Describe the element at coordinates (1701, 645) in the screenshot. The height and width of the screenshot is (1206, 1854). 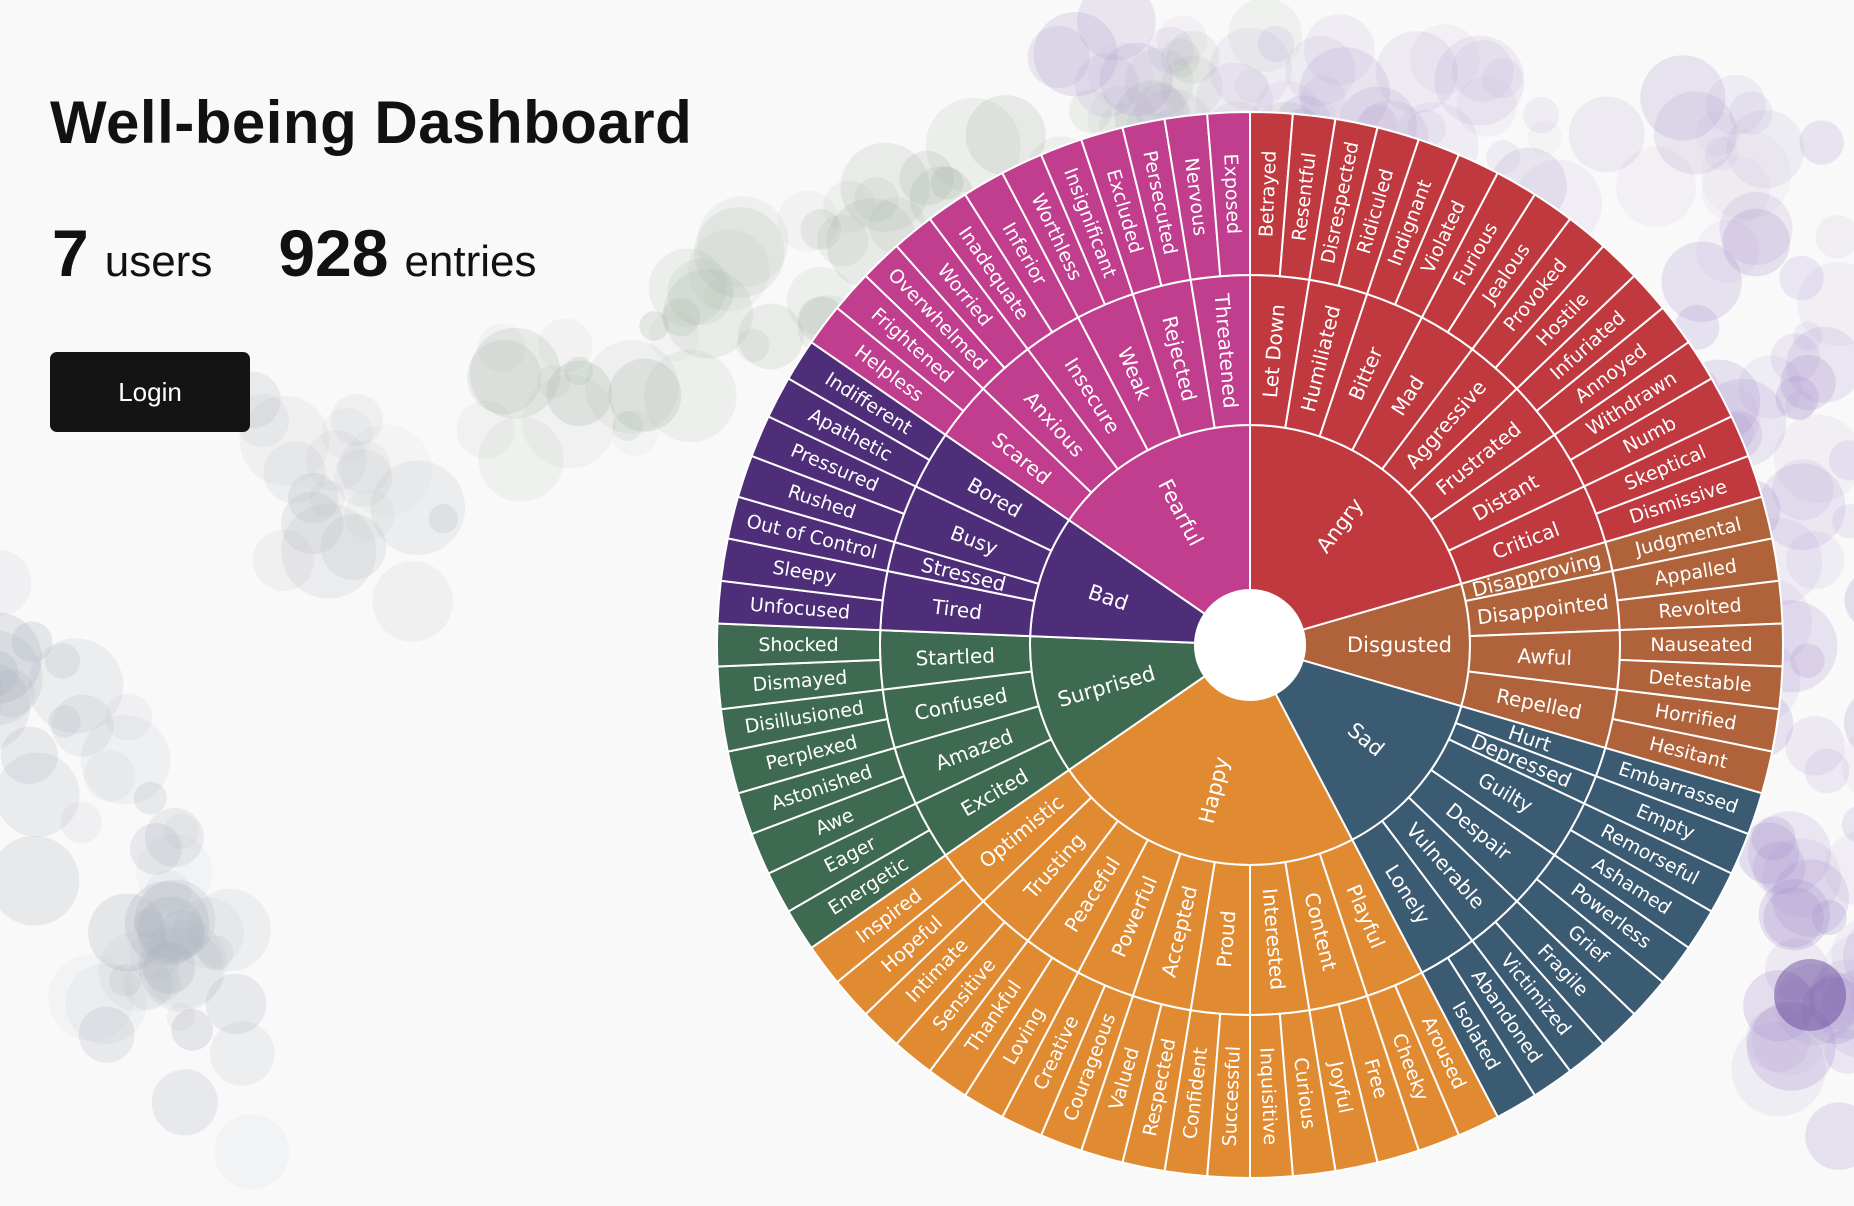
I see `label-nauseated: Nauseated` at that location.